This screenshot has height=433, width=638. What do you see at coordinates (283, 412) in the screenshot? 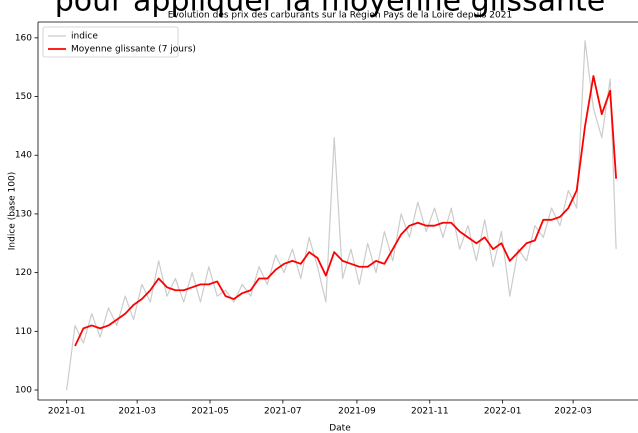
I see `x-tick-label: 2021-07` at bounding box center [283, 412].